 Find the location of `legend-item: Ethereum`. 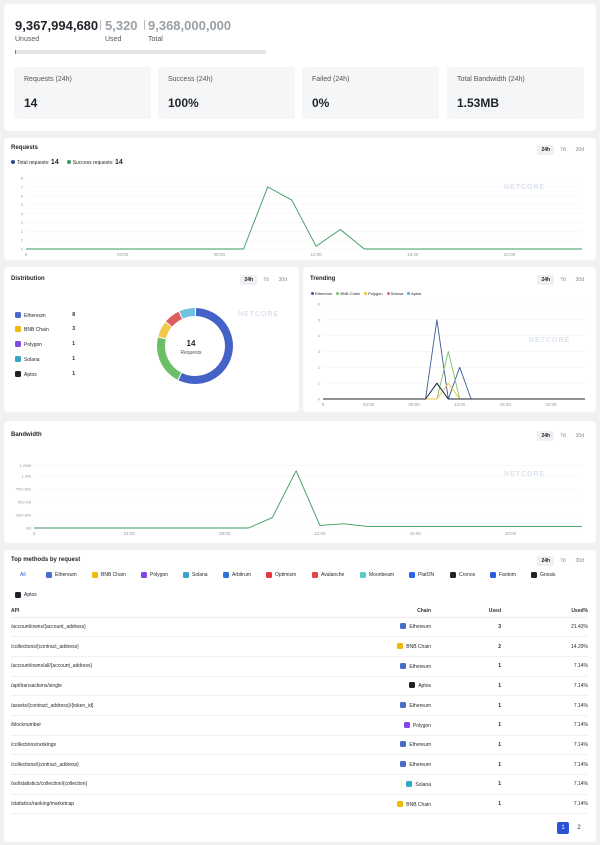

legend-item: Ethereum is located at coordinates (321, 293).